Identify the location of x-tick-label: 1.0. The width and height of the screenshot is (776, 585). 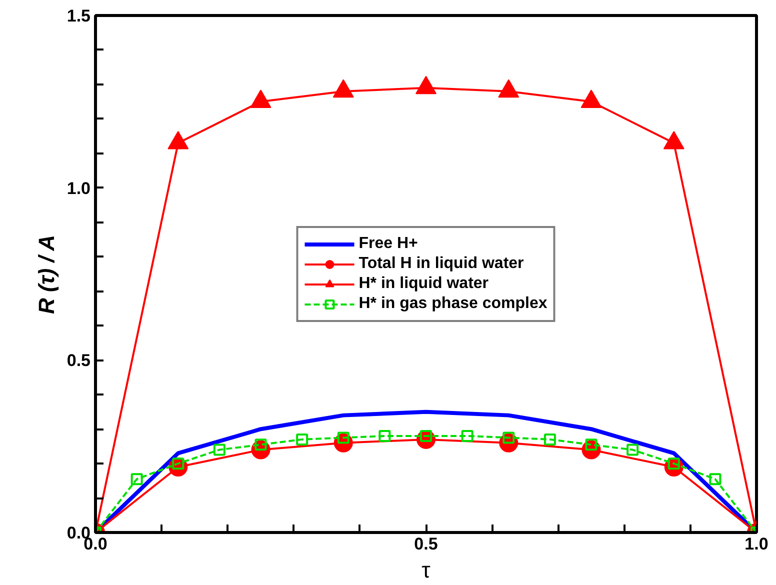
(756, 544).